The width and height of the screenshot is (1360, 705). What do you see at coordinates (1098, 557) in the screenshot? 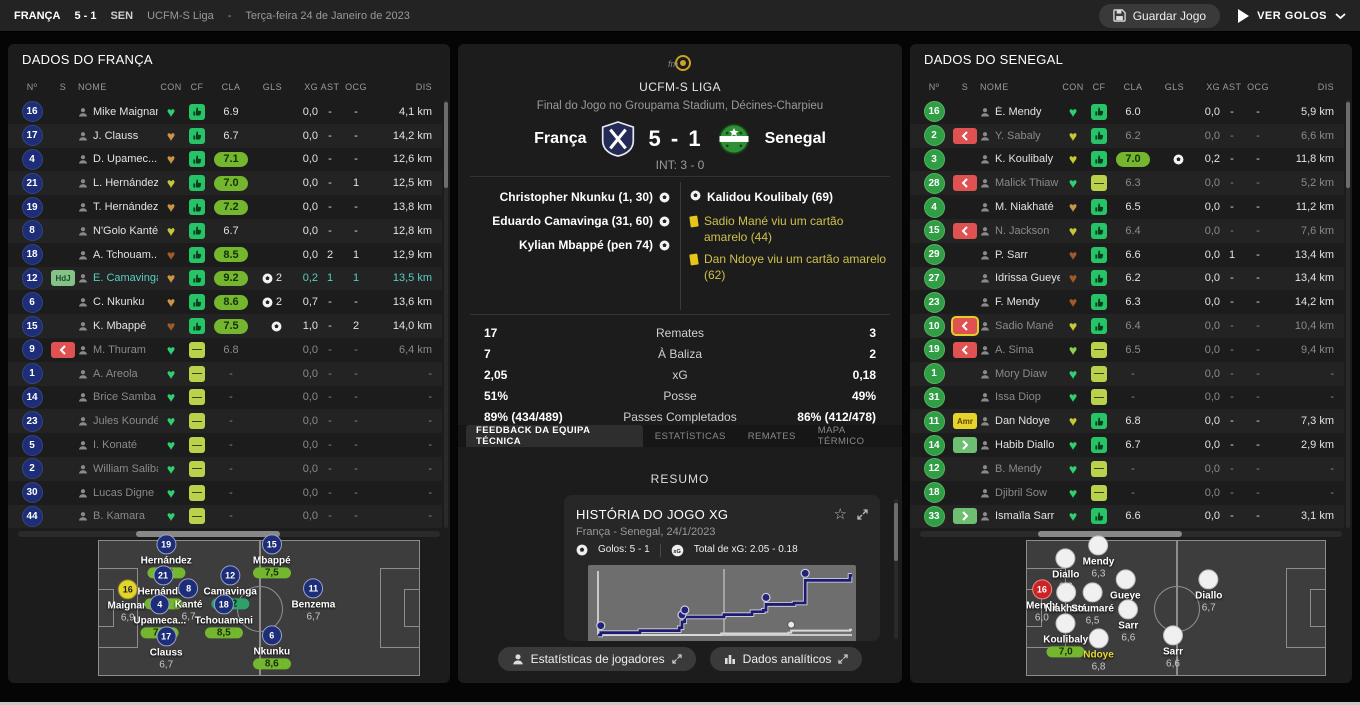
I see `pitch-player-mendy: Mendy 6,3` at bounding box center [1098, 557].